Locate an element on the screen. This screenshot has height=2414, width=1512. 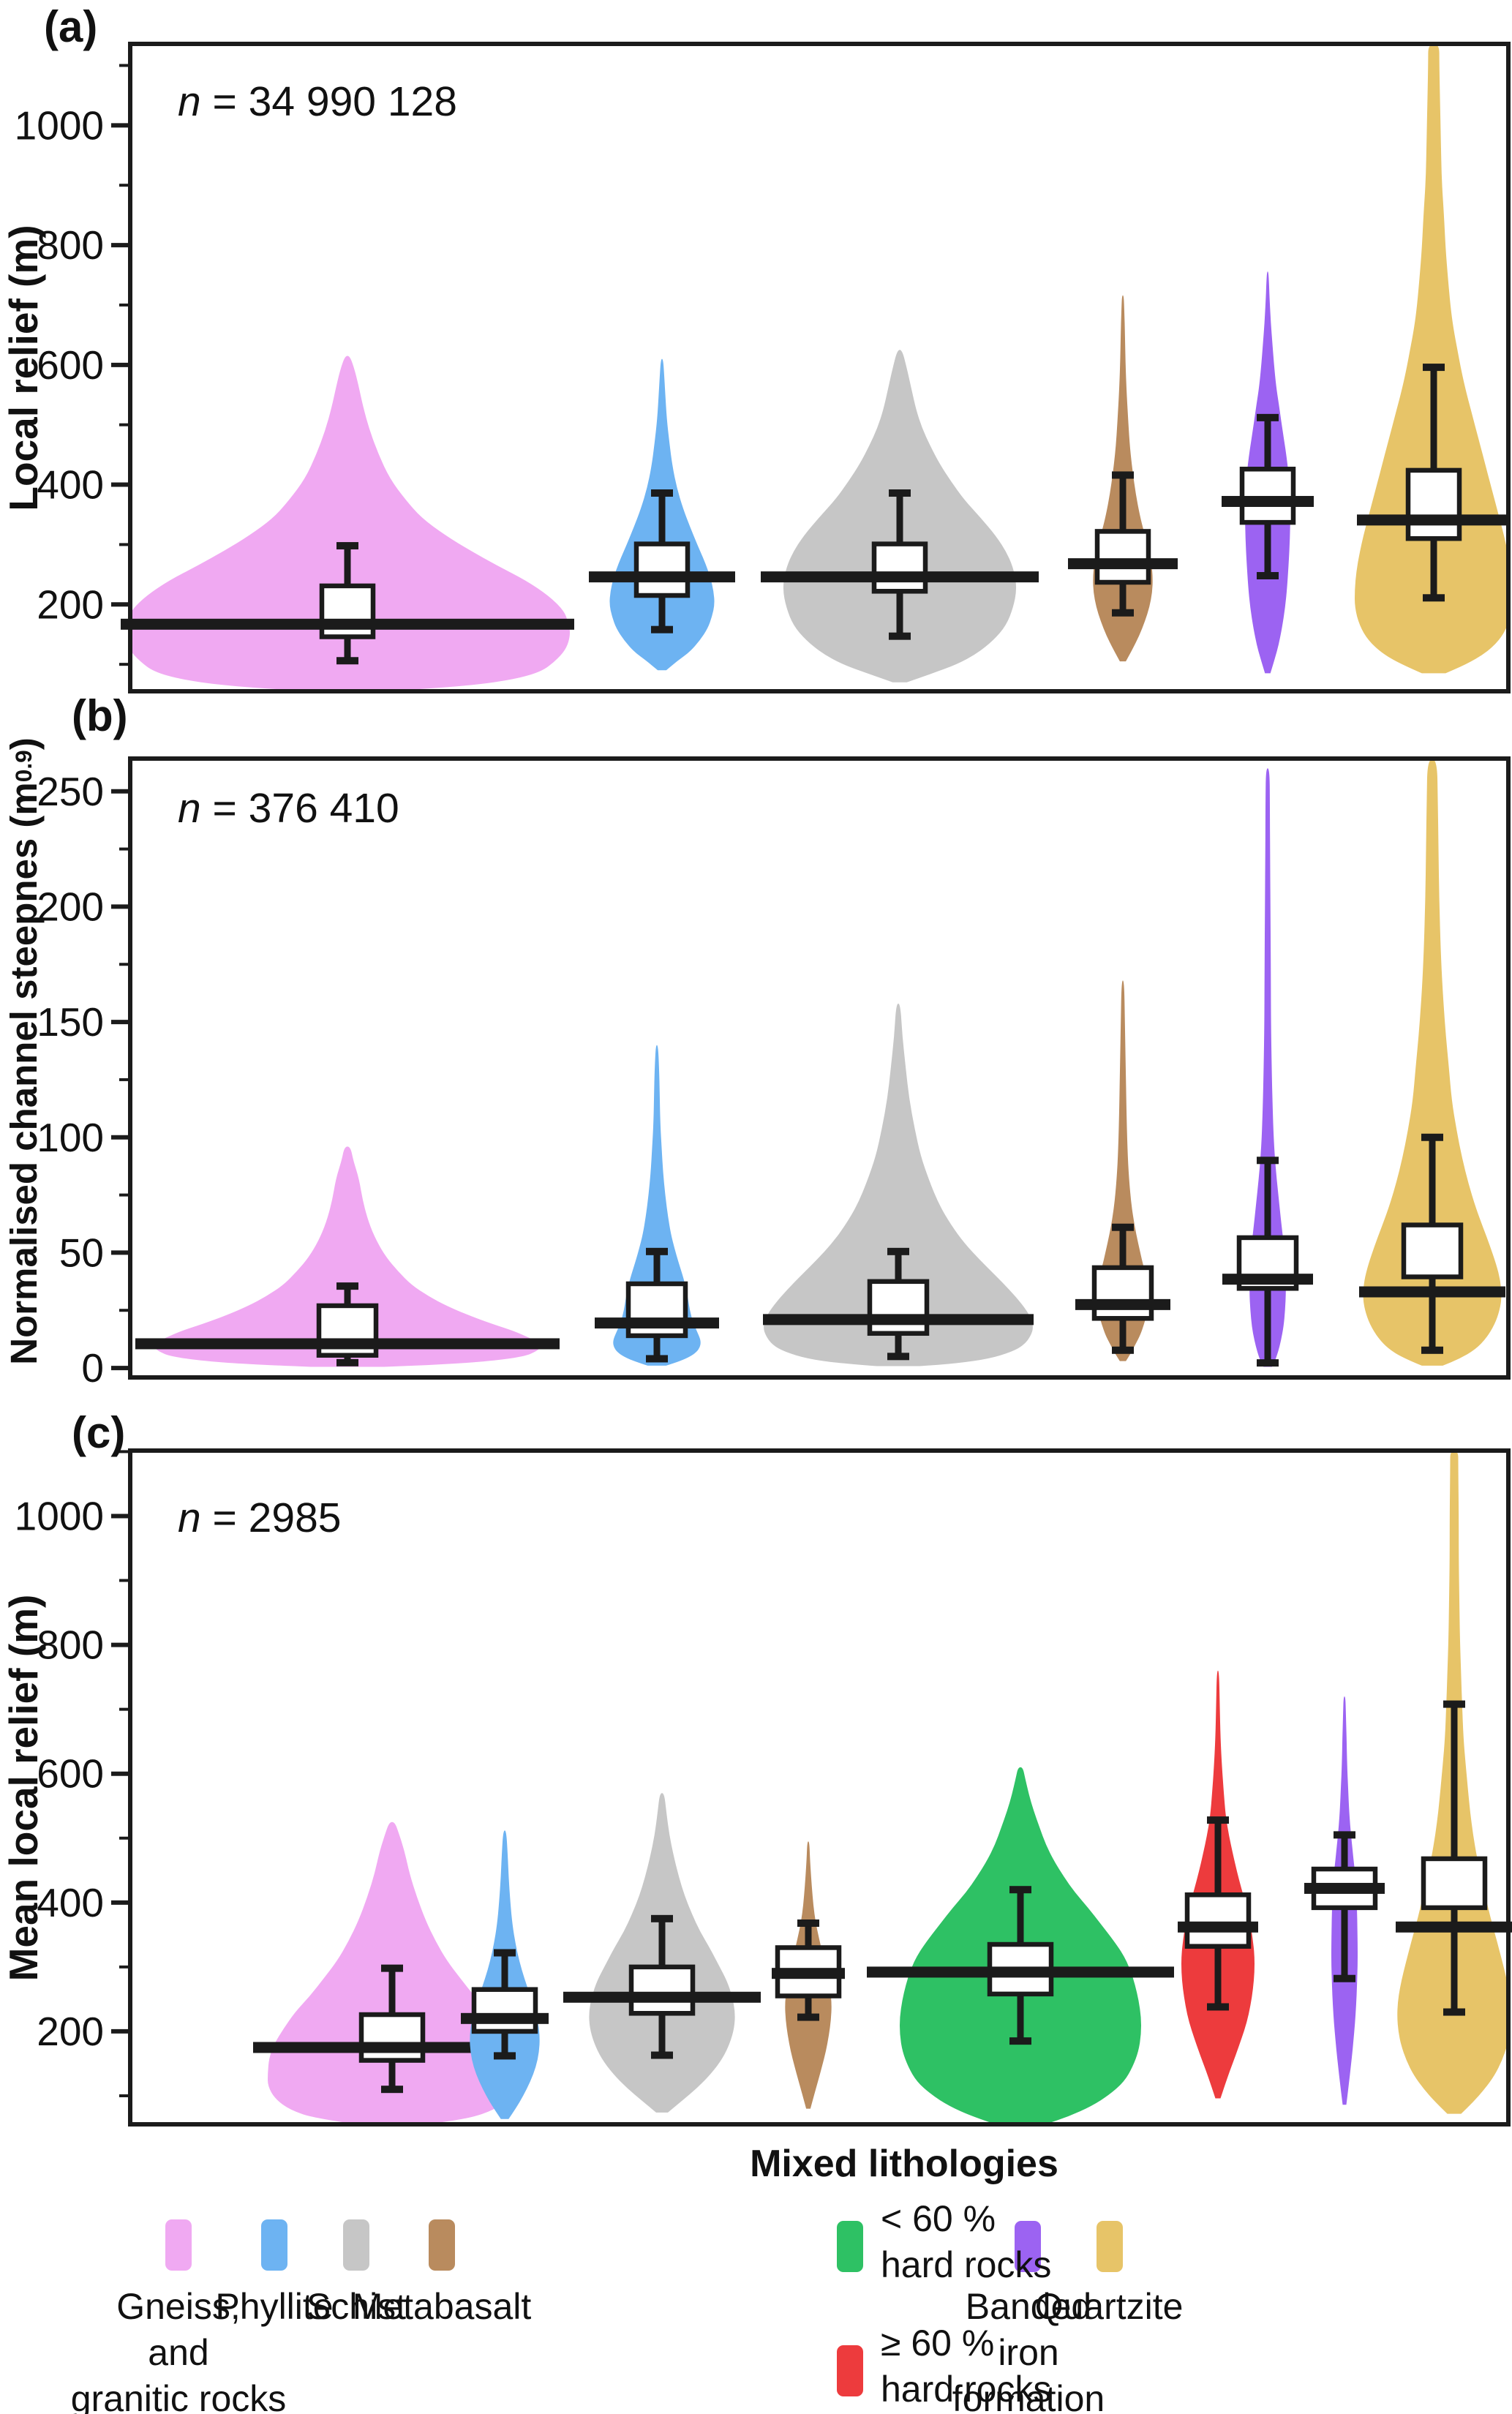
y-tick-label: 100 is located at coordinates (70, 1138).